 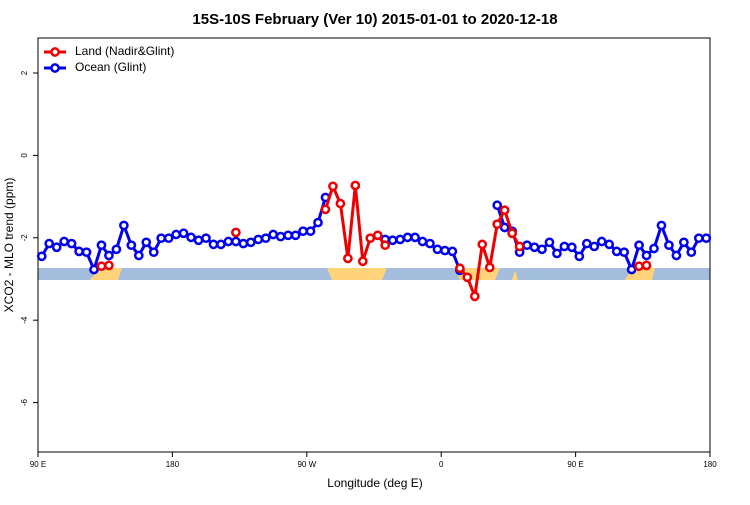 I want to click on series, so click(x=374, y=234).